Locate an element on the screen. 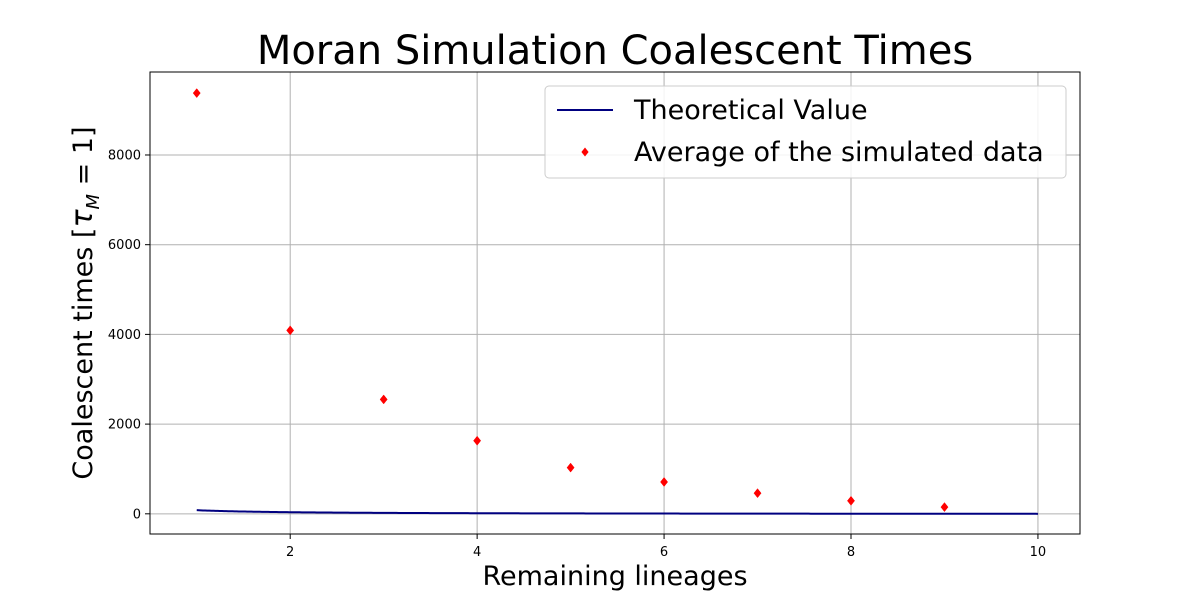 This screenshot has width=1200, height=600. legend-label-simulated: Average of the simulated data is located at coordinates (839, 152).